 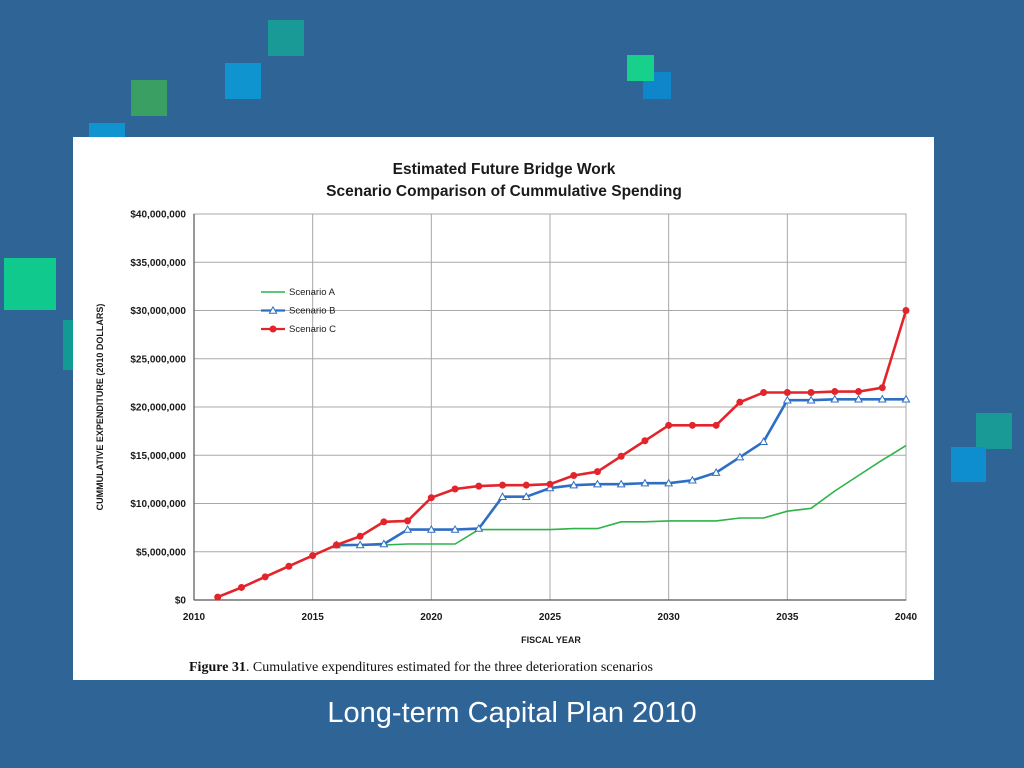 I want to click on x-tick-label: 2025, so click(x=550, y=617).